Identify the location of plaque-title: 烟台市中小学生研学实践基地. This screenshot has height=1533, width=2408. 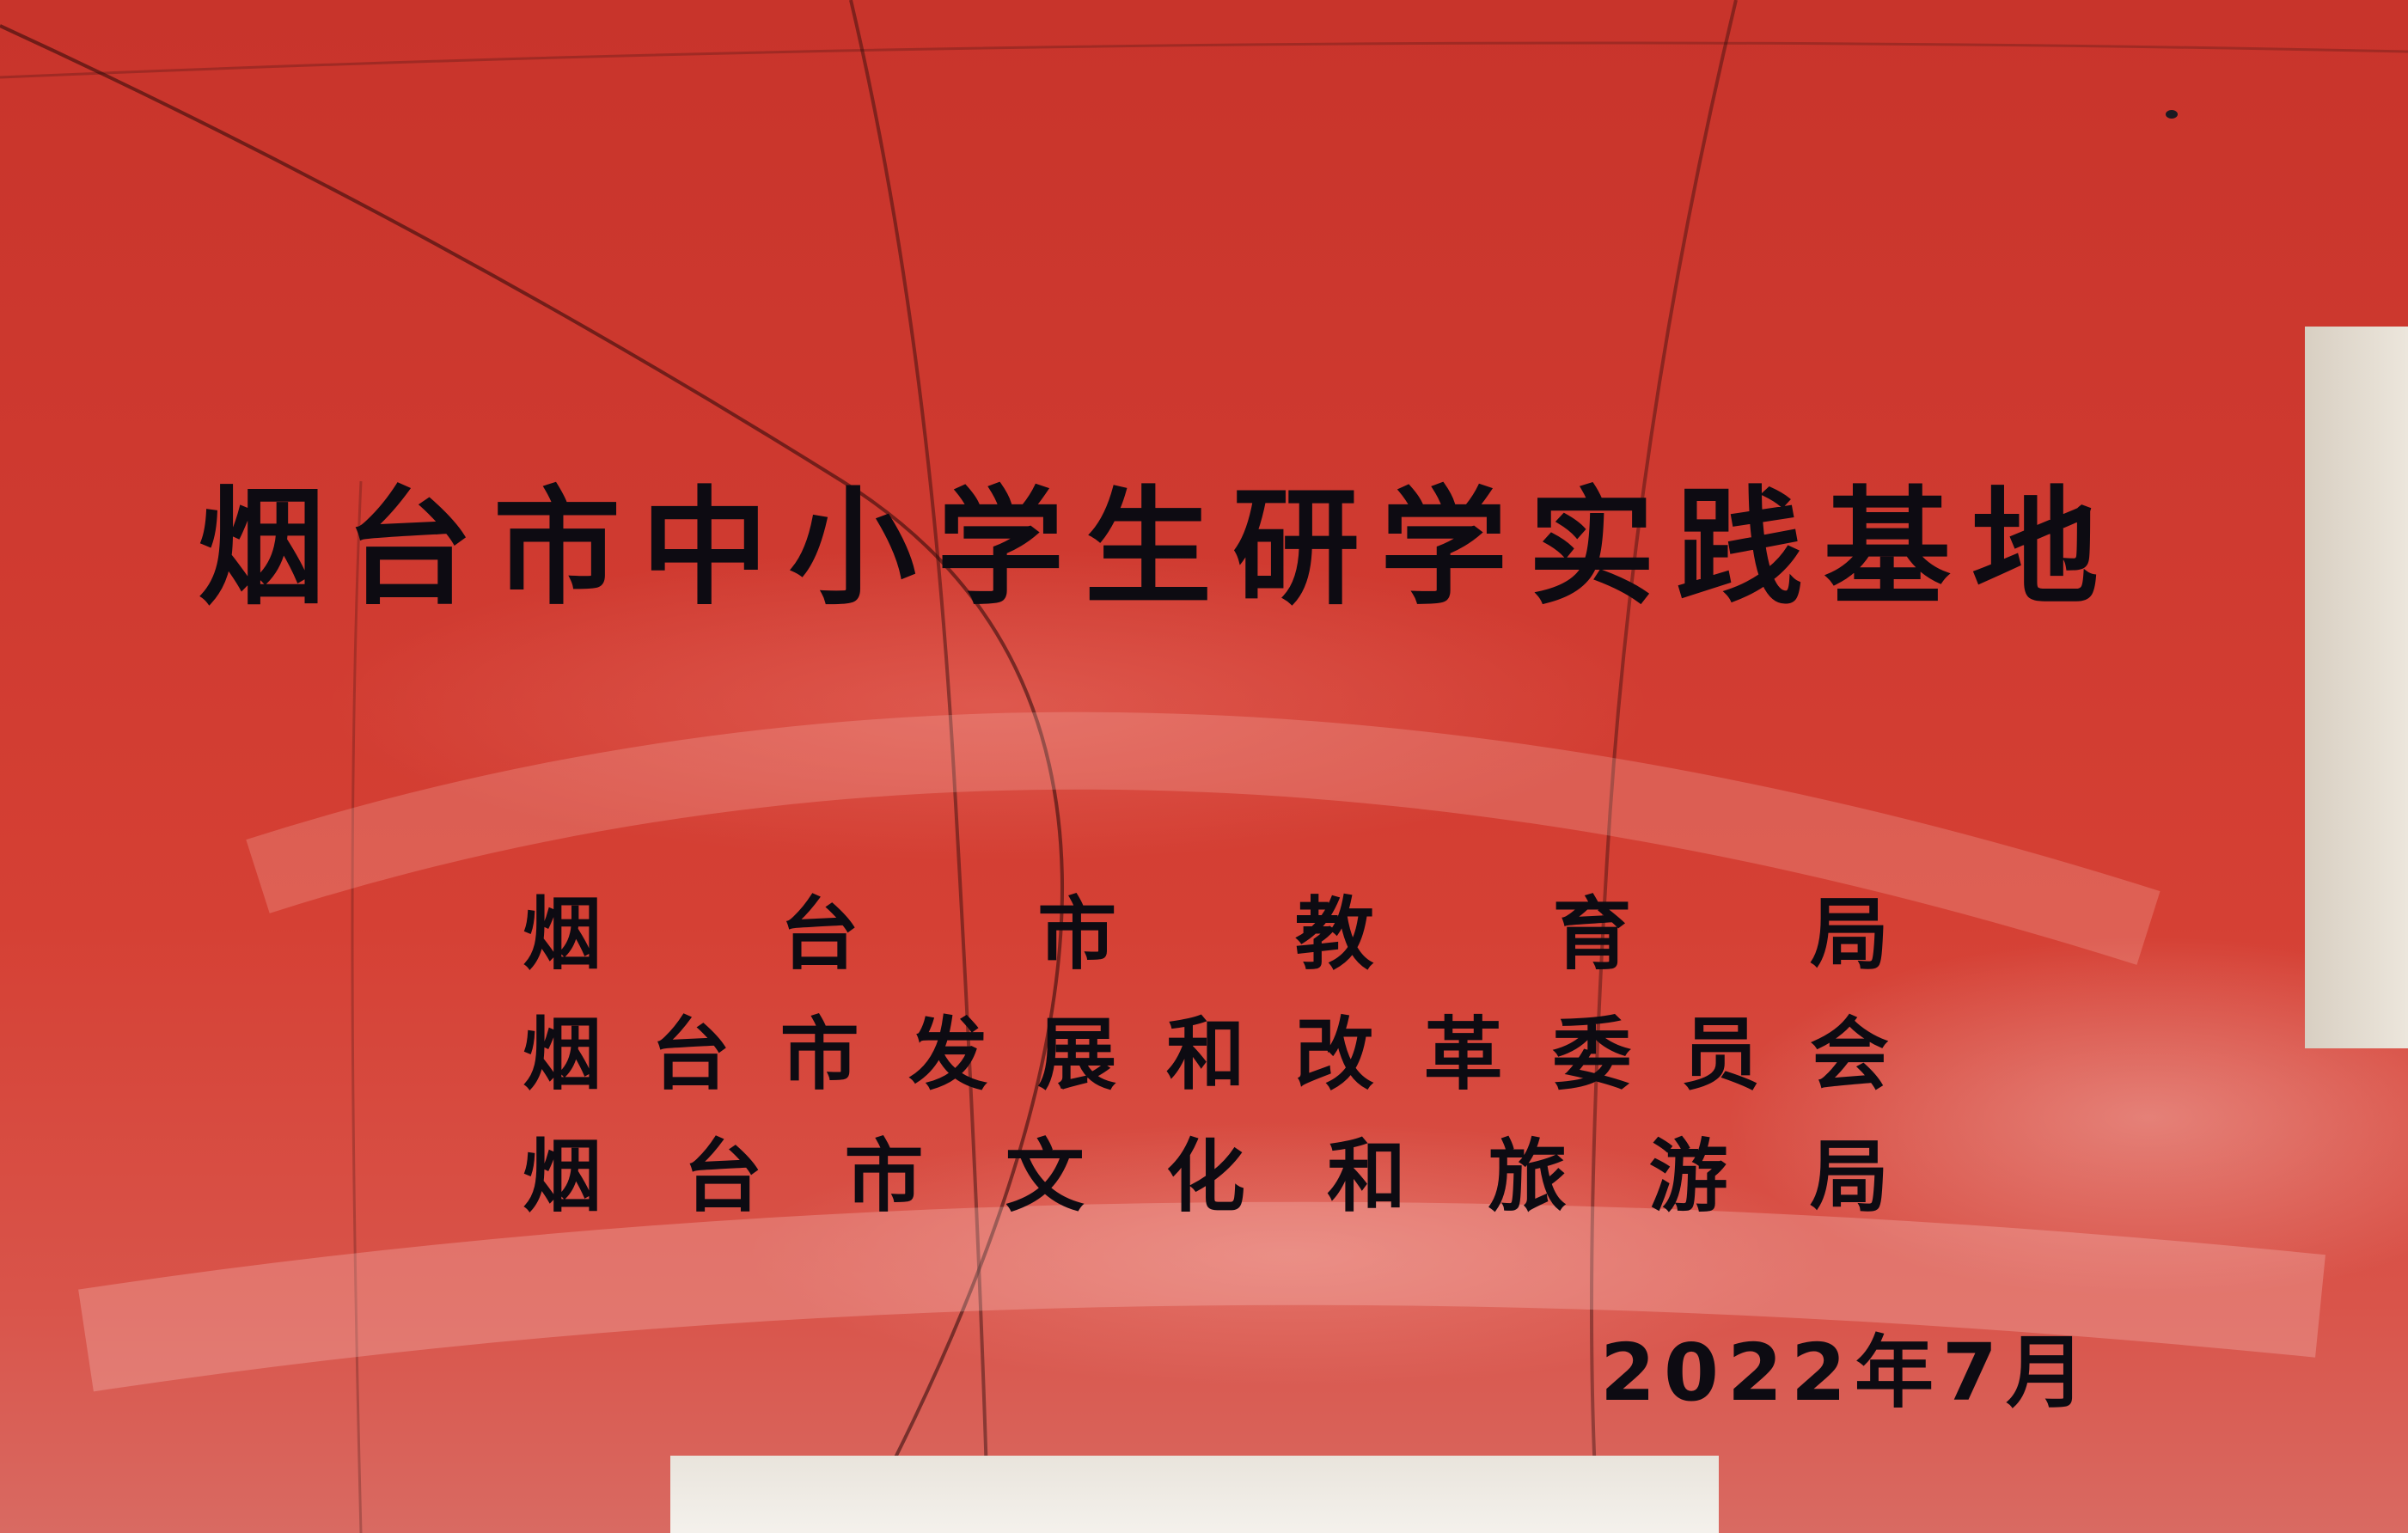
(1158, 548).